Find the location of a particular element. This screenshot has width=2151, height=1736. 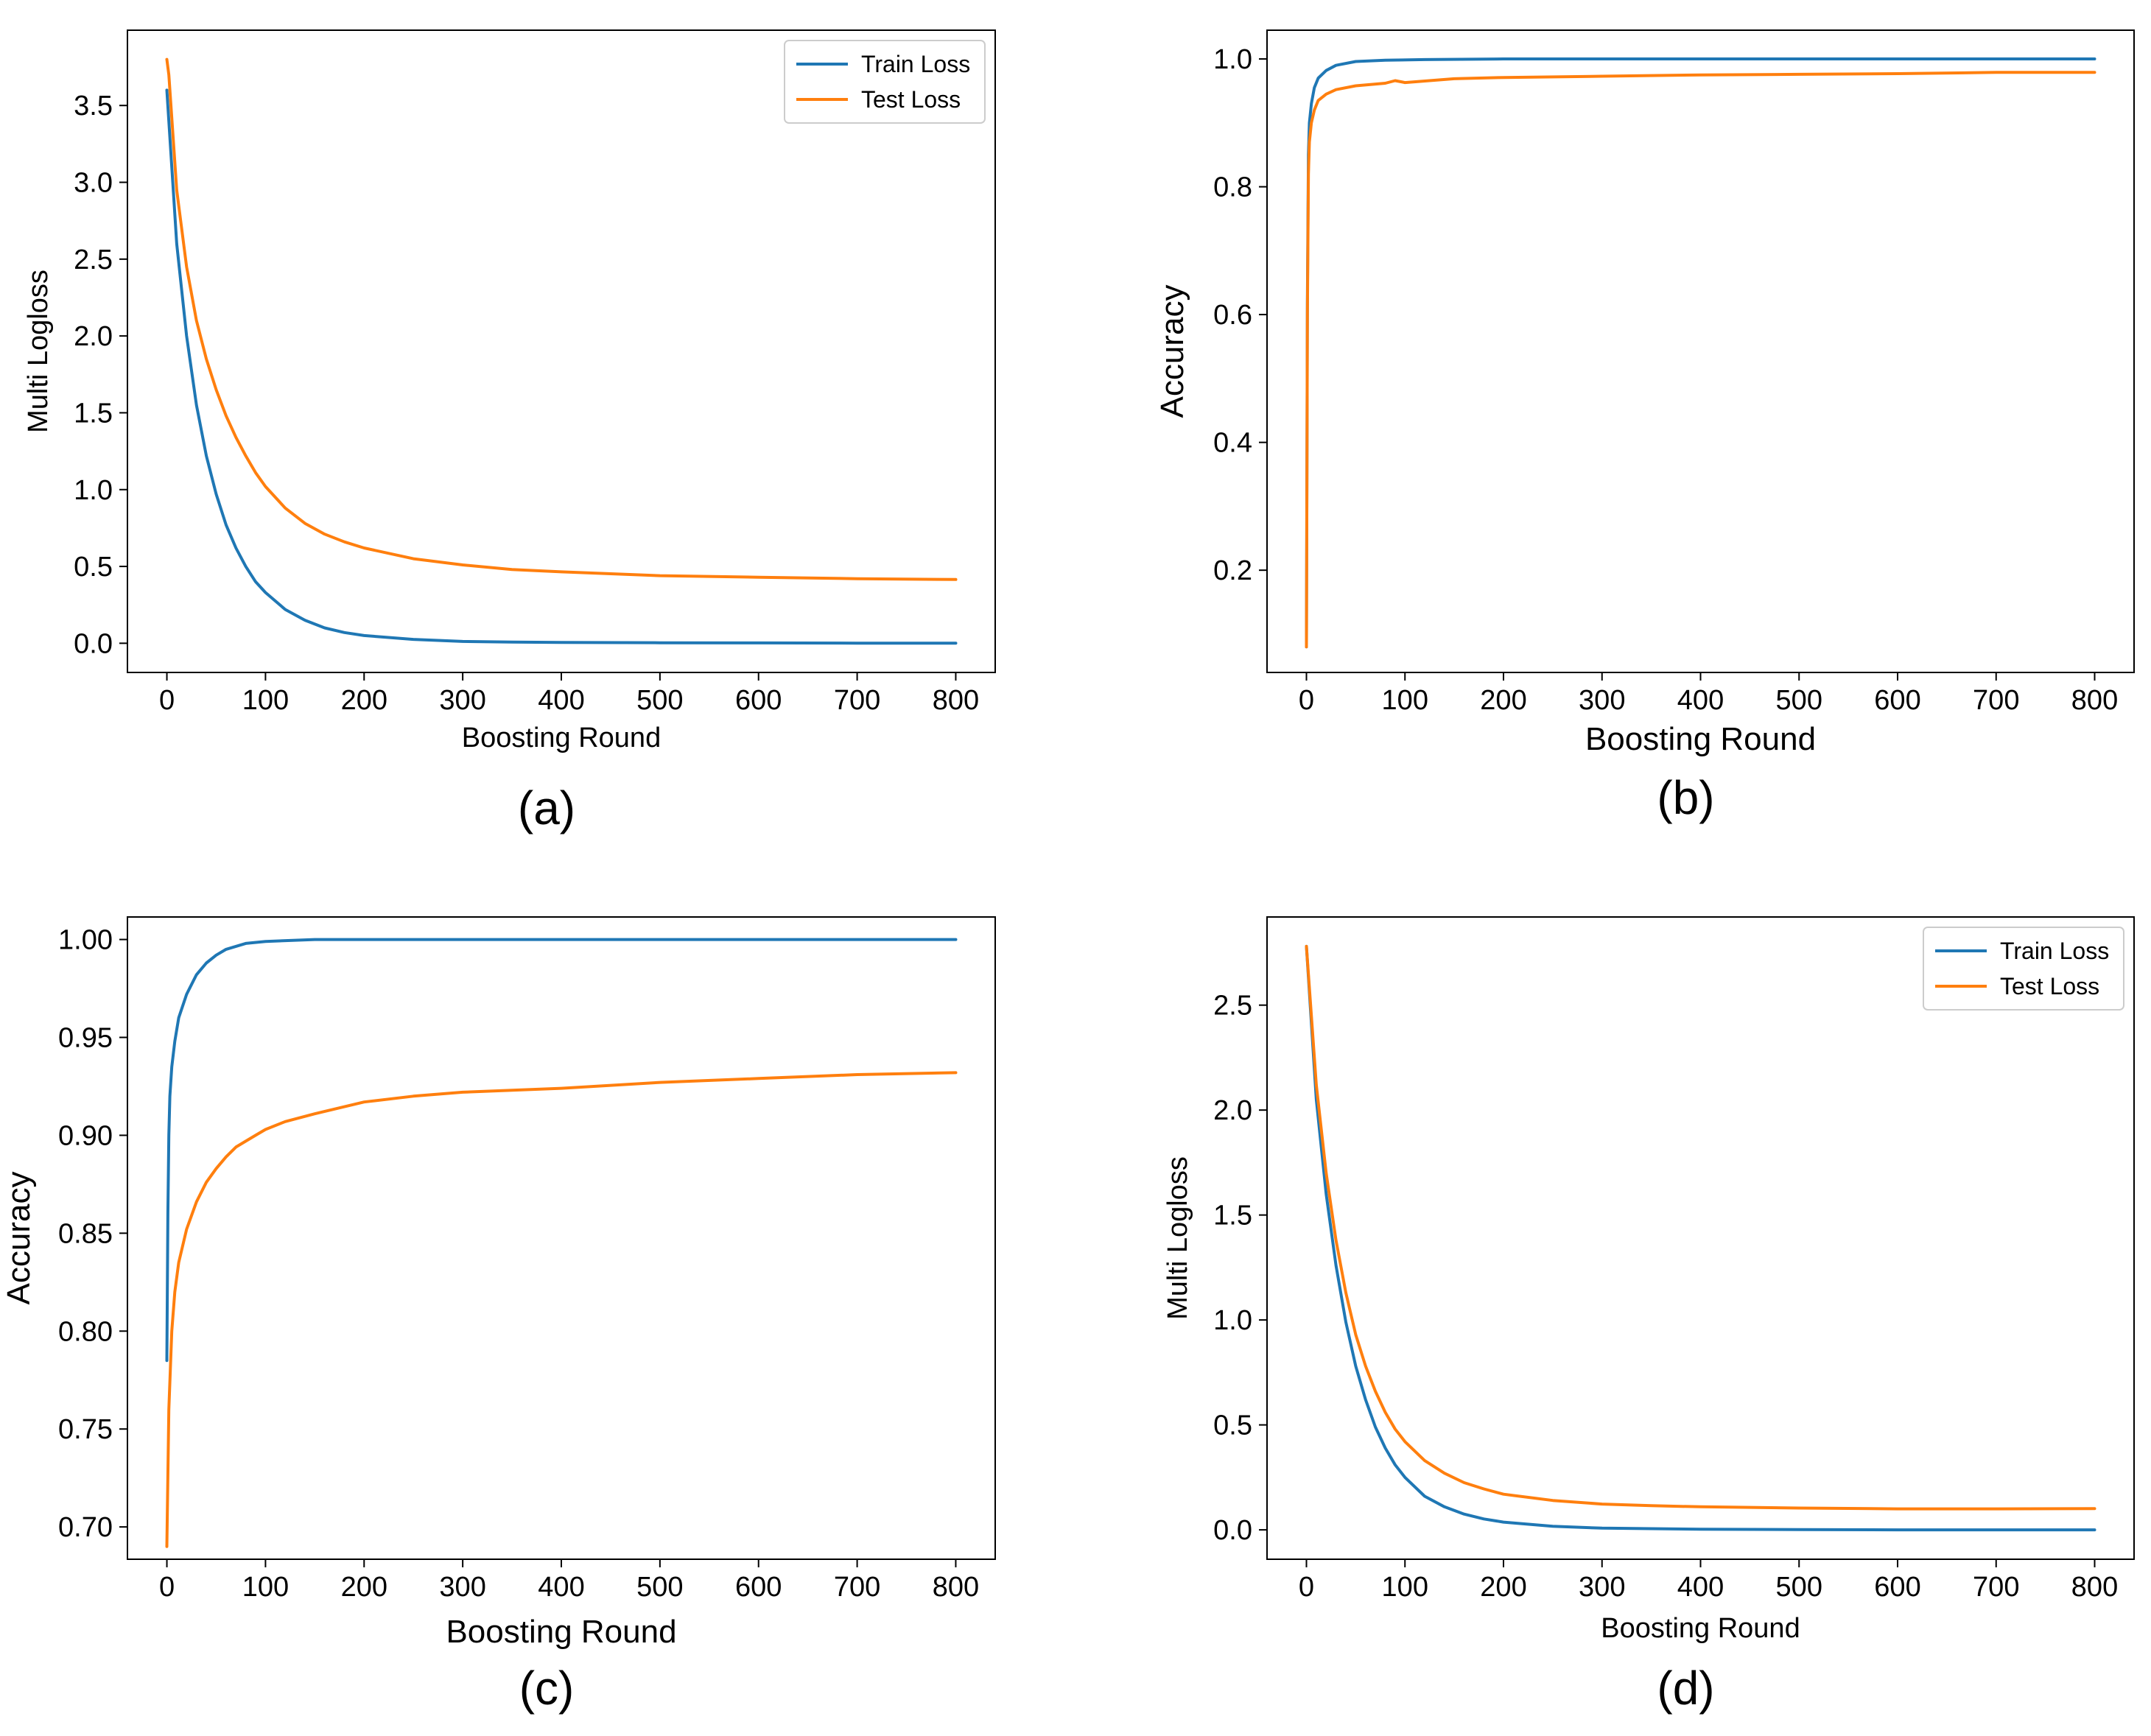

panel-label: (a) is located at coordinates (546, 807).